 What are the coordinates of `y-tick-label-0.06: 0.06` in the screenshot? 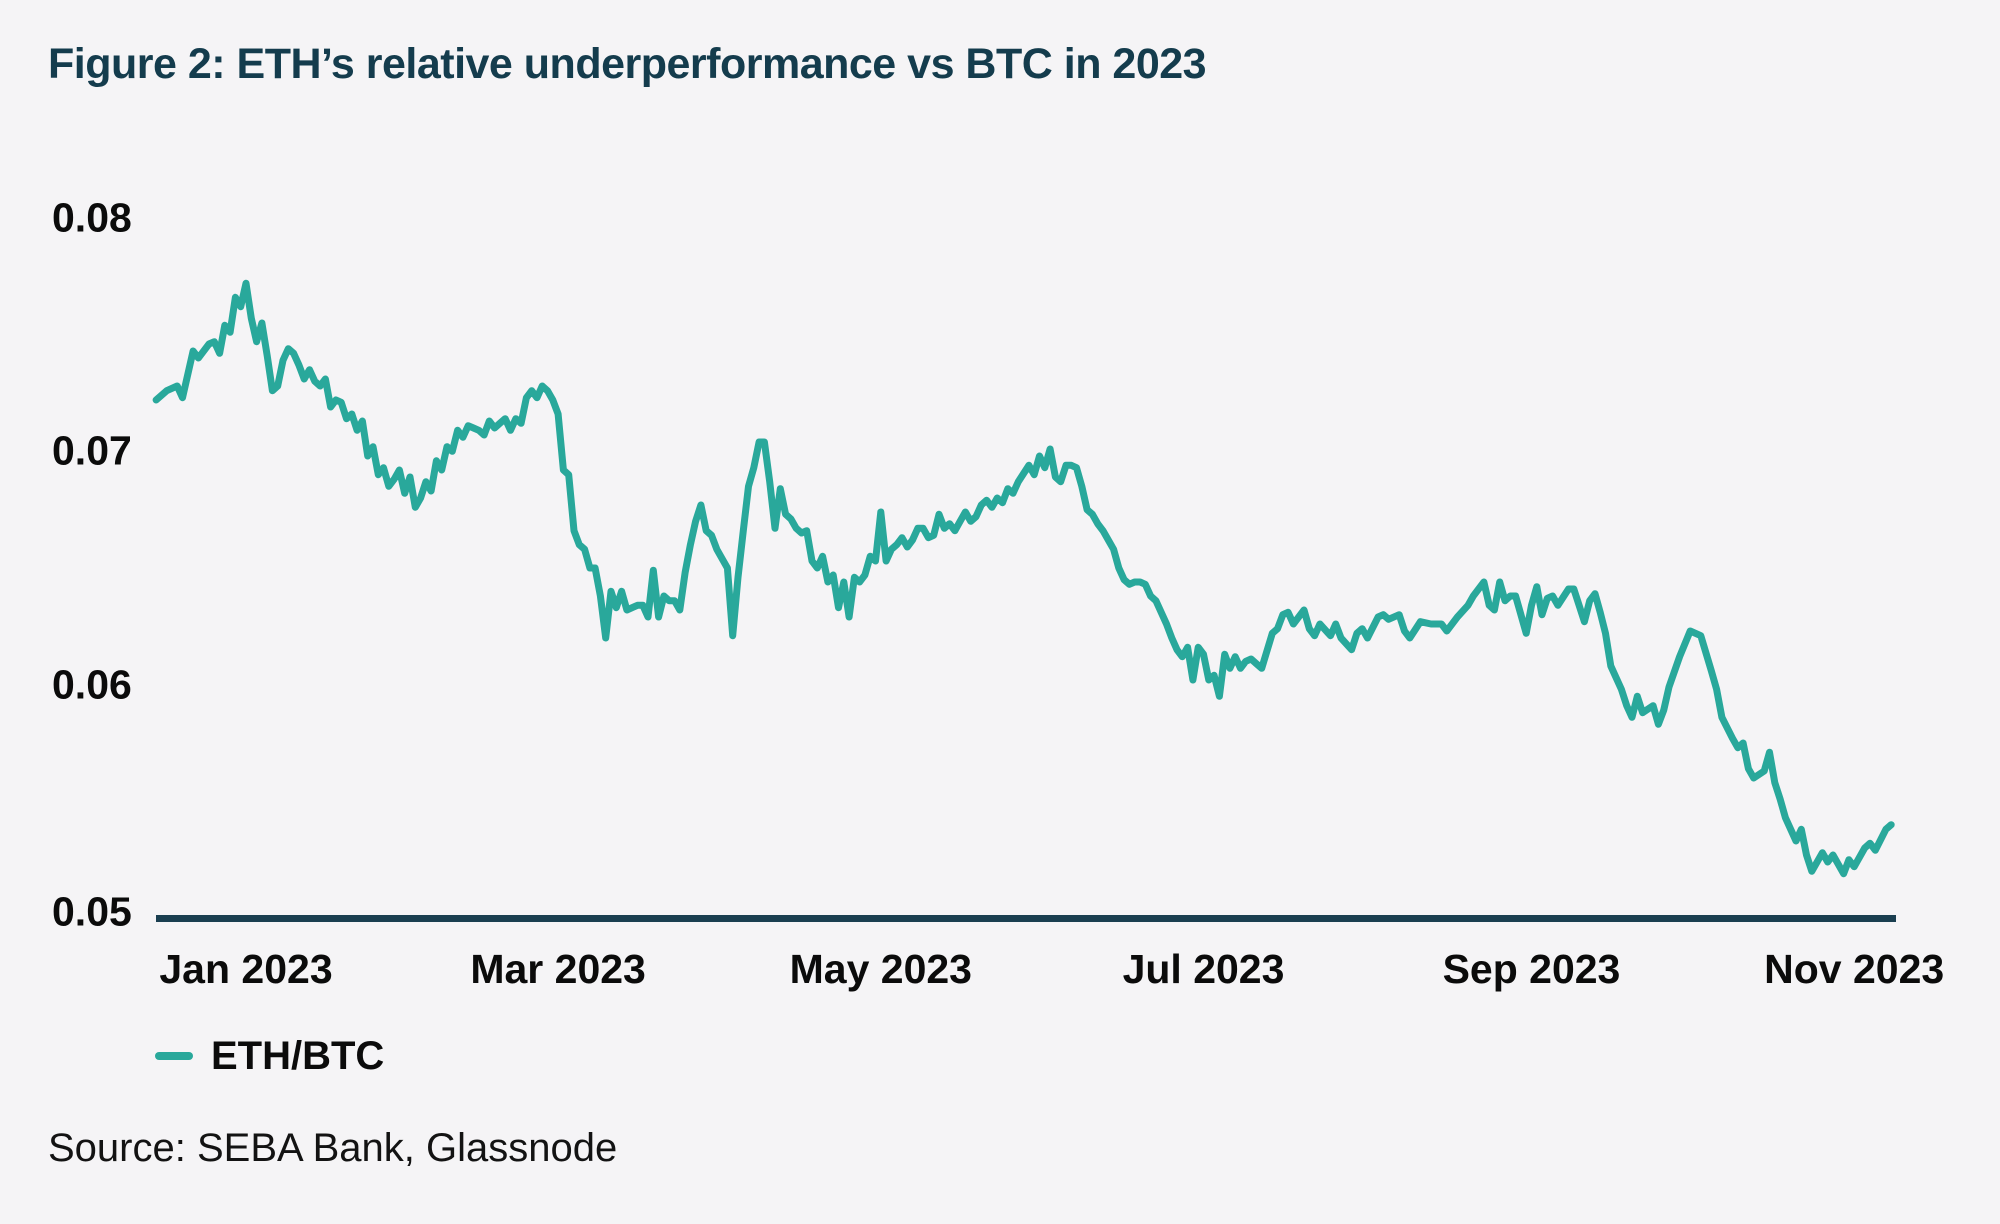 It's located at (92, 684).